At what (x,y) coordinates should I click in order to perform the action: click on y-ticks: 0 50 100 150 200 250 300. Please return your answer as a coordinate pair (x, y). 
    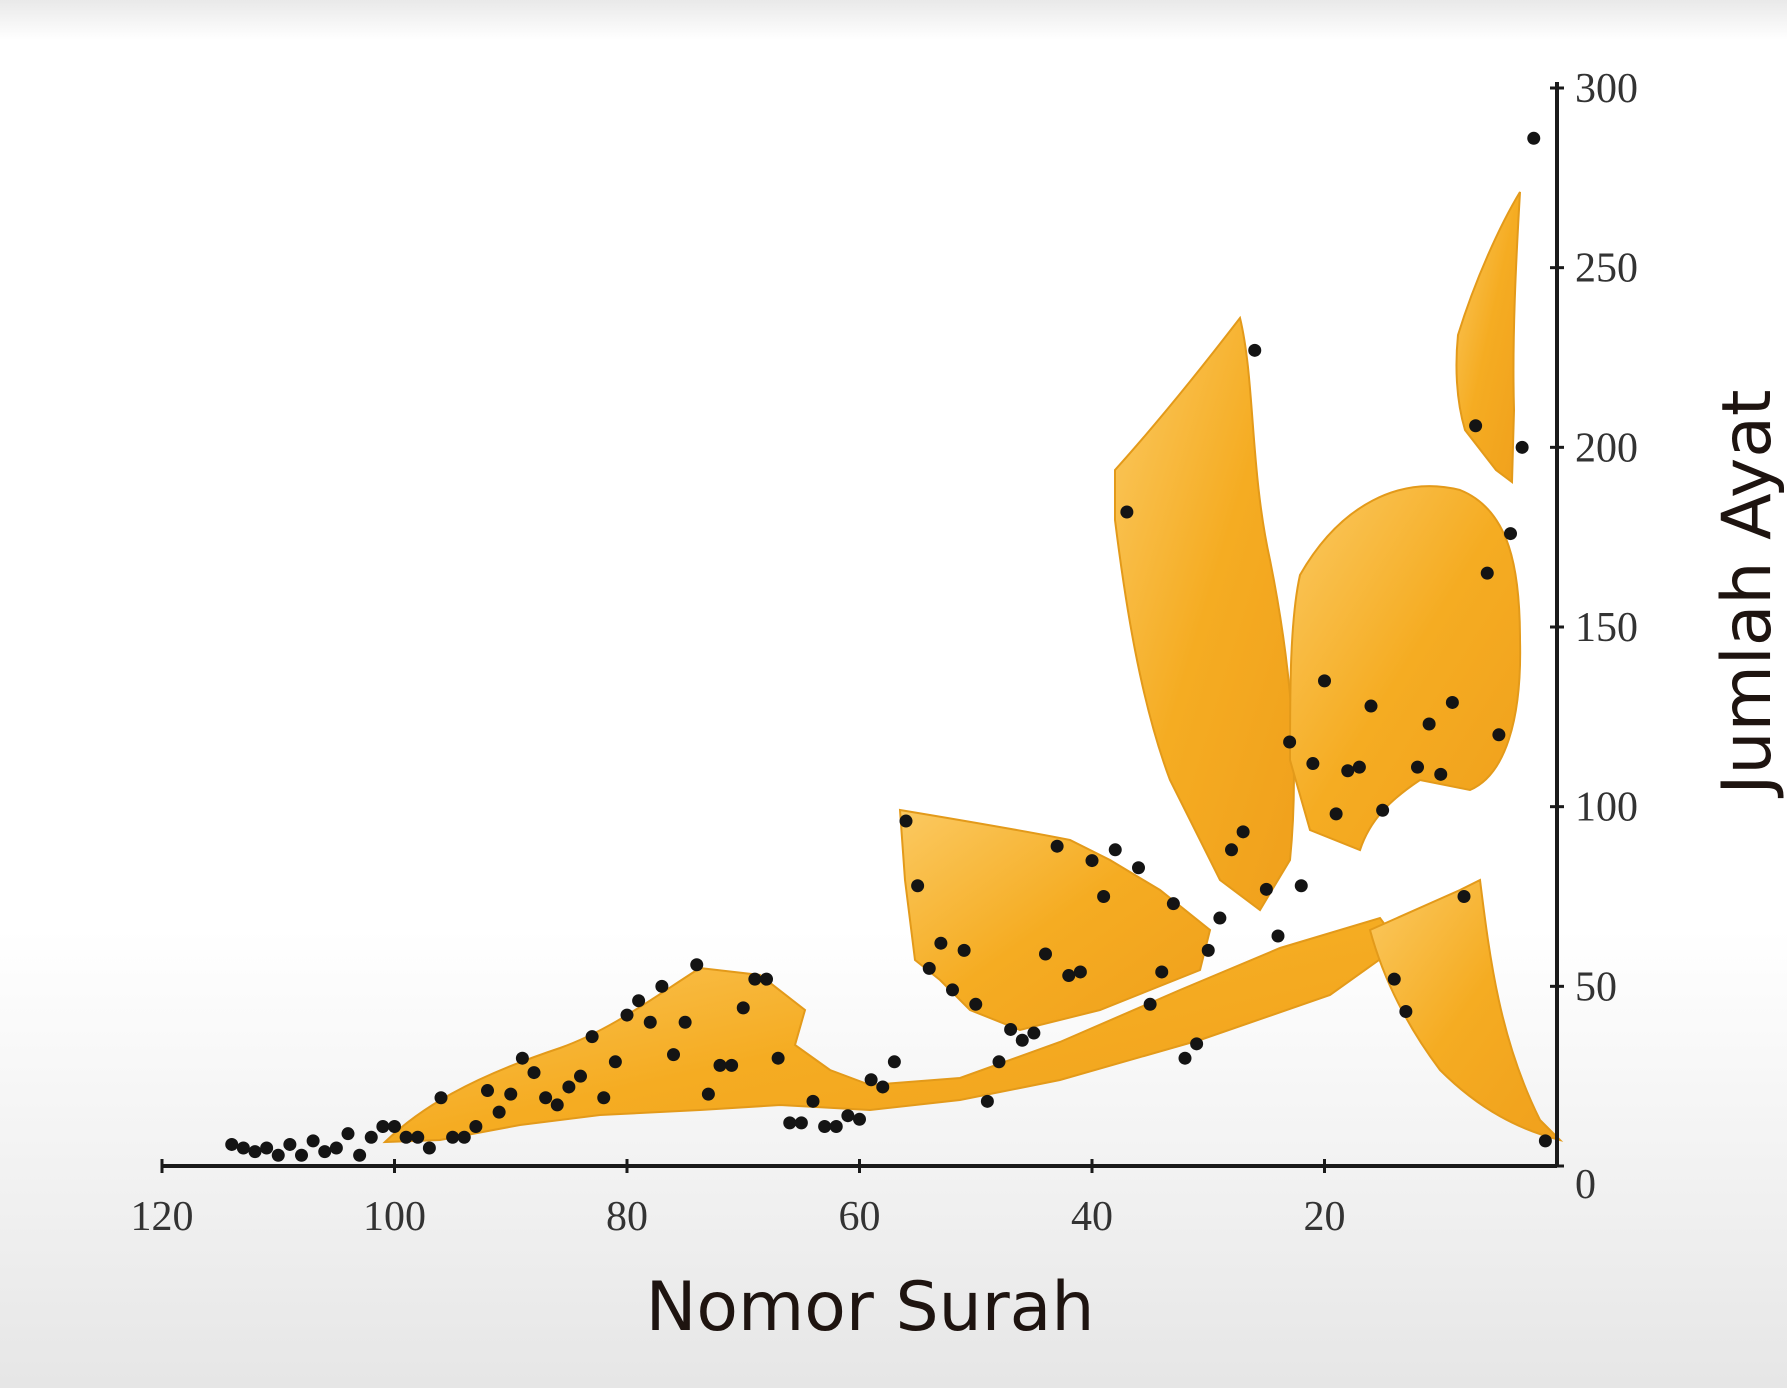
    Looking at the image, I should click on (1594, 637).